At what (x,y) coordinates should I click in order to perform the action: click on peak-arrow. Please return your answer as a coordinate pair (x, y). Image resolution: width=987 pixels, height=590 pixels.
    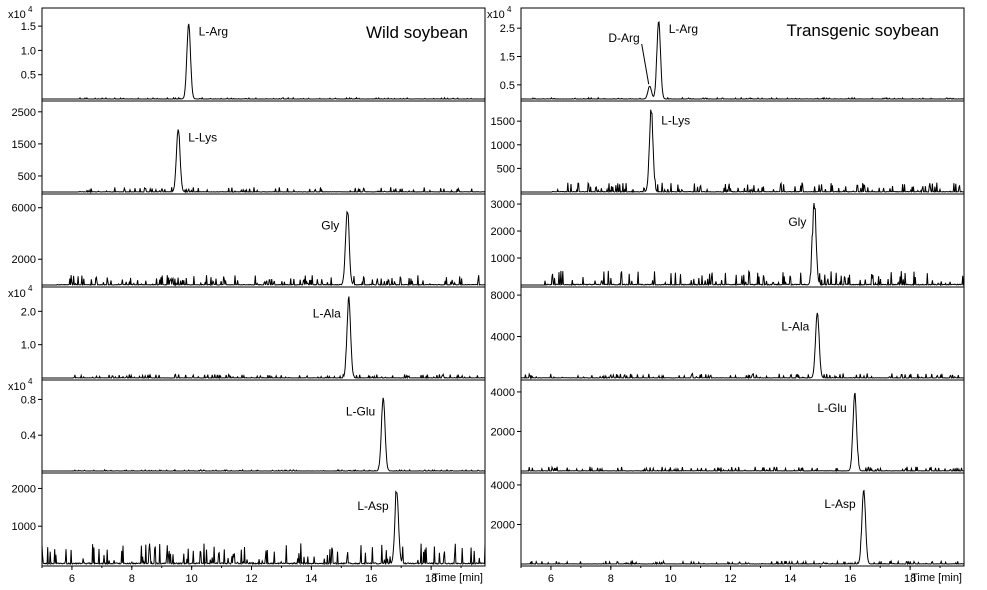
    Looking at the image, I should click on (645, 64).